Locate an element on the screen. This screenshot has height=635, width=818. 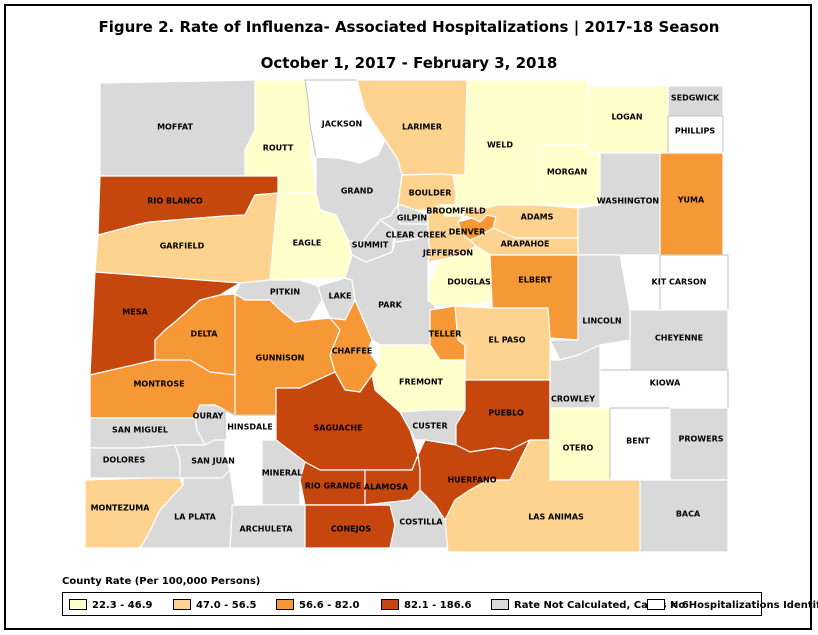
county-label-delta: DELTA is located at coordinates (205, 334).